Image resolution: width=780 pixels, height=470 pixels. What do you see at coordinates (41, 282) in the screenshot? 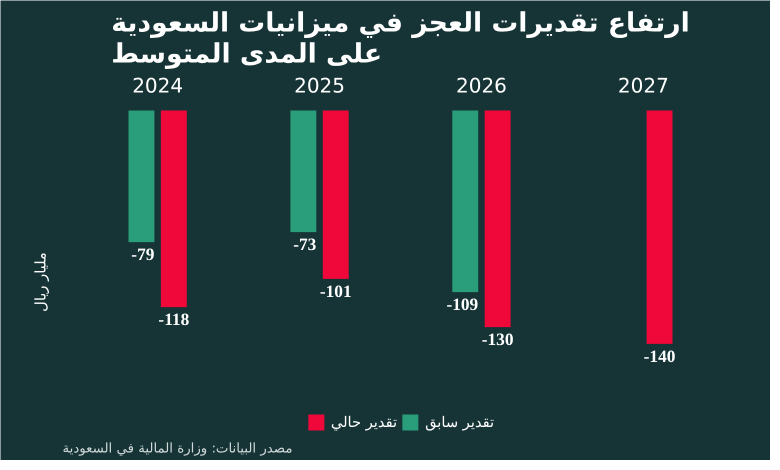
I see `y-axis-title: مليار ريال` at bounding box center [41, 282].